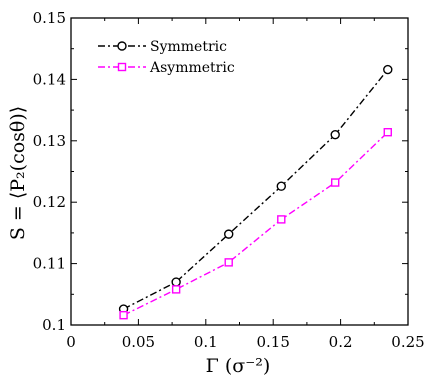 The height and width of the screenshot is (377, 426). I want to click on x-tick-label: 0, so click(71, 342).